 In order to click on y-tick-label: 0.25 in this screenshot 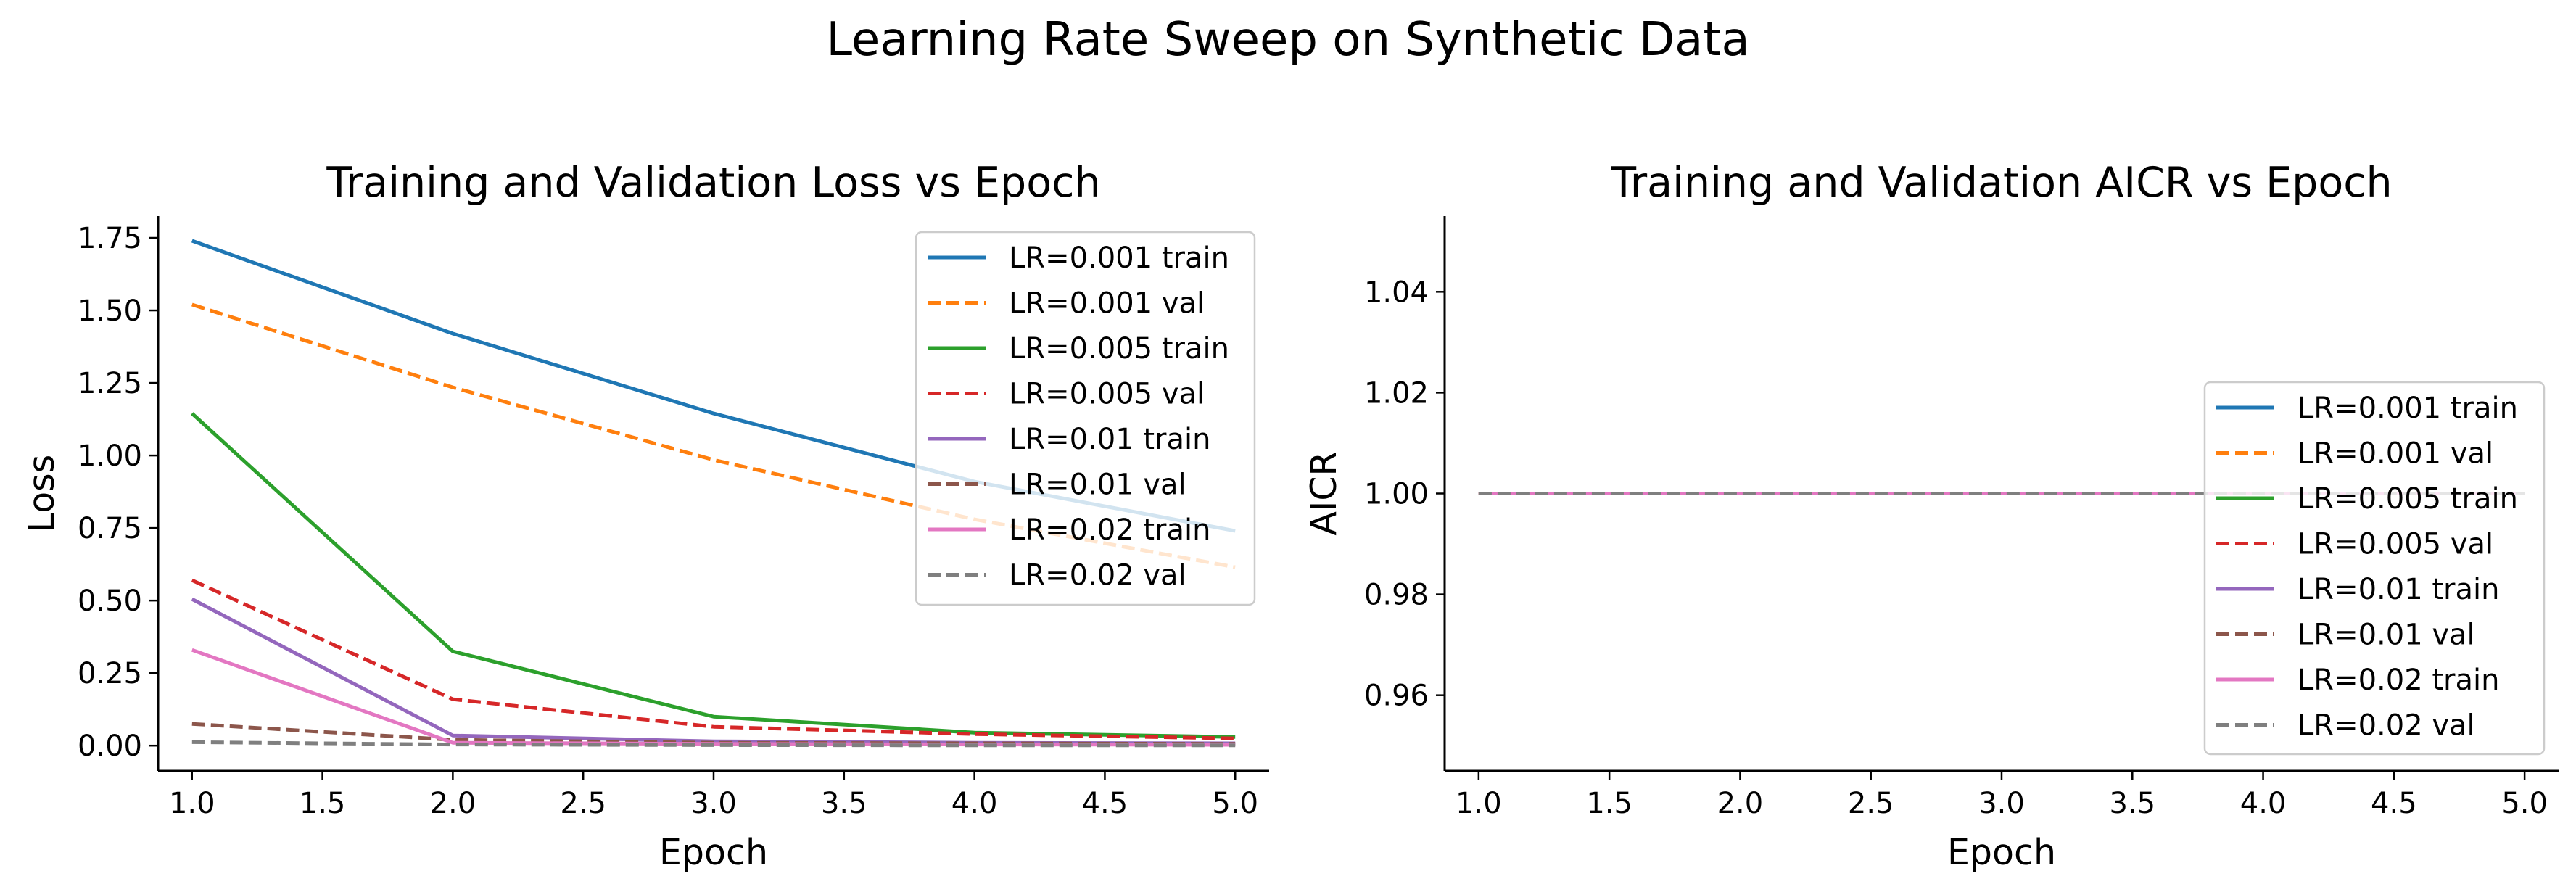, I will do `click(110, 674)`.